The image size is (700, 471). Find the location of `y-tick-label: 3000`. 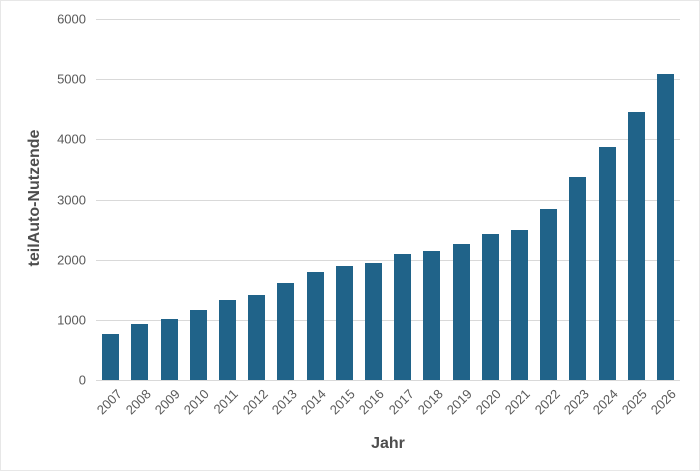

y-tick-label: 3000 is located at coordinates (71, 199).